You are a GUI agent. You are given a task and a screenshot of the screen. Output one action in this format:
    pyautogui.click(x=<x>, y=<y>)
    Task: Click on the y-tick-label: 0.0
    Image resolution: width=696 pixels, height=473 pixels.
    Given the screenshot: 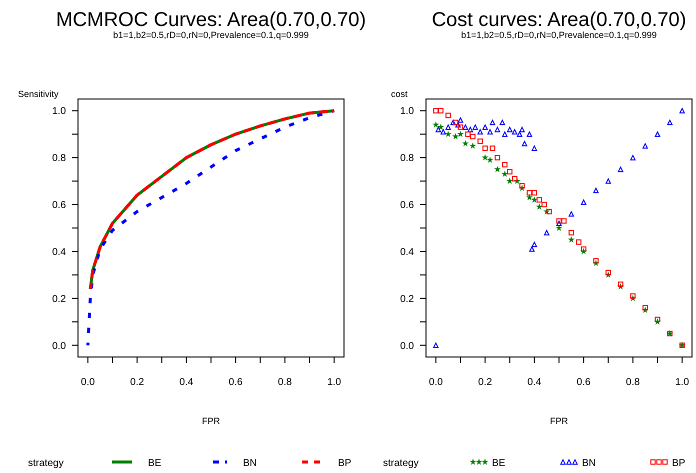 What is the action you would take?
    pyautogui.click(x=59, y=346)
    